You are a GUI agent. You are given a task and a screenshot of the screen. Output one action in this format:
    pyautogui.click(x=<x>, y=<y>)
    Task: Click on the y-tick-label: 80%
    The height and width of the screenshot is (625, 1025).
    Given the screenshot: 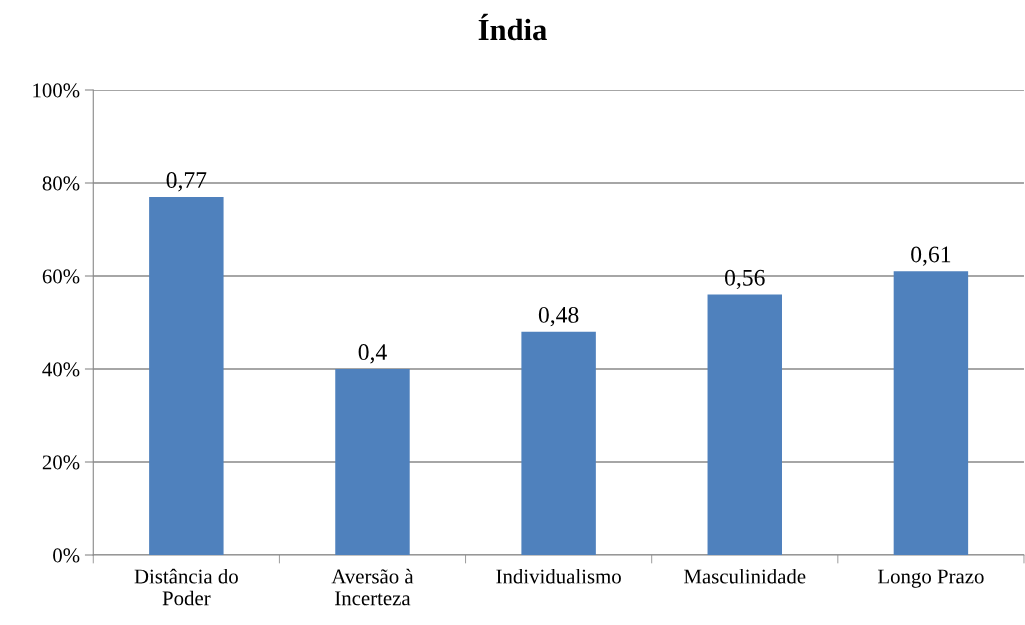 What is the action you would take?
    pyautogui.click(x=61, y=183)
    